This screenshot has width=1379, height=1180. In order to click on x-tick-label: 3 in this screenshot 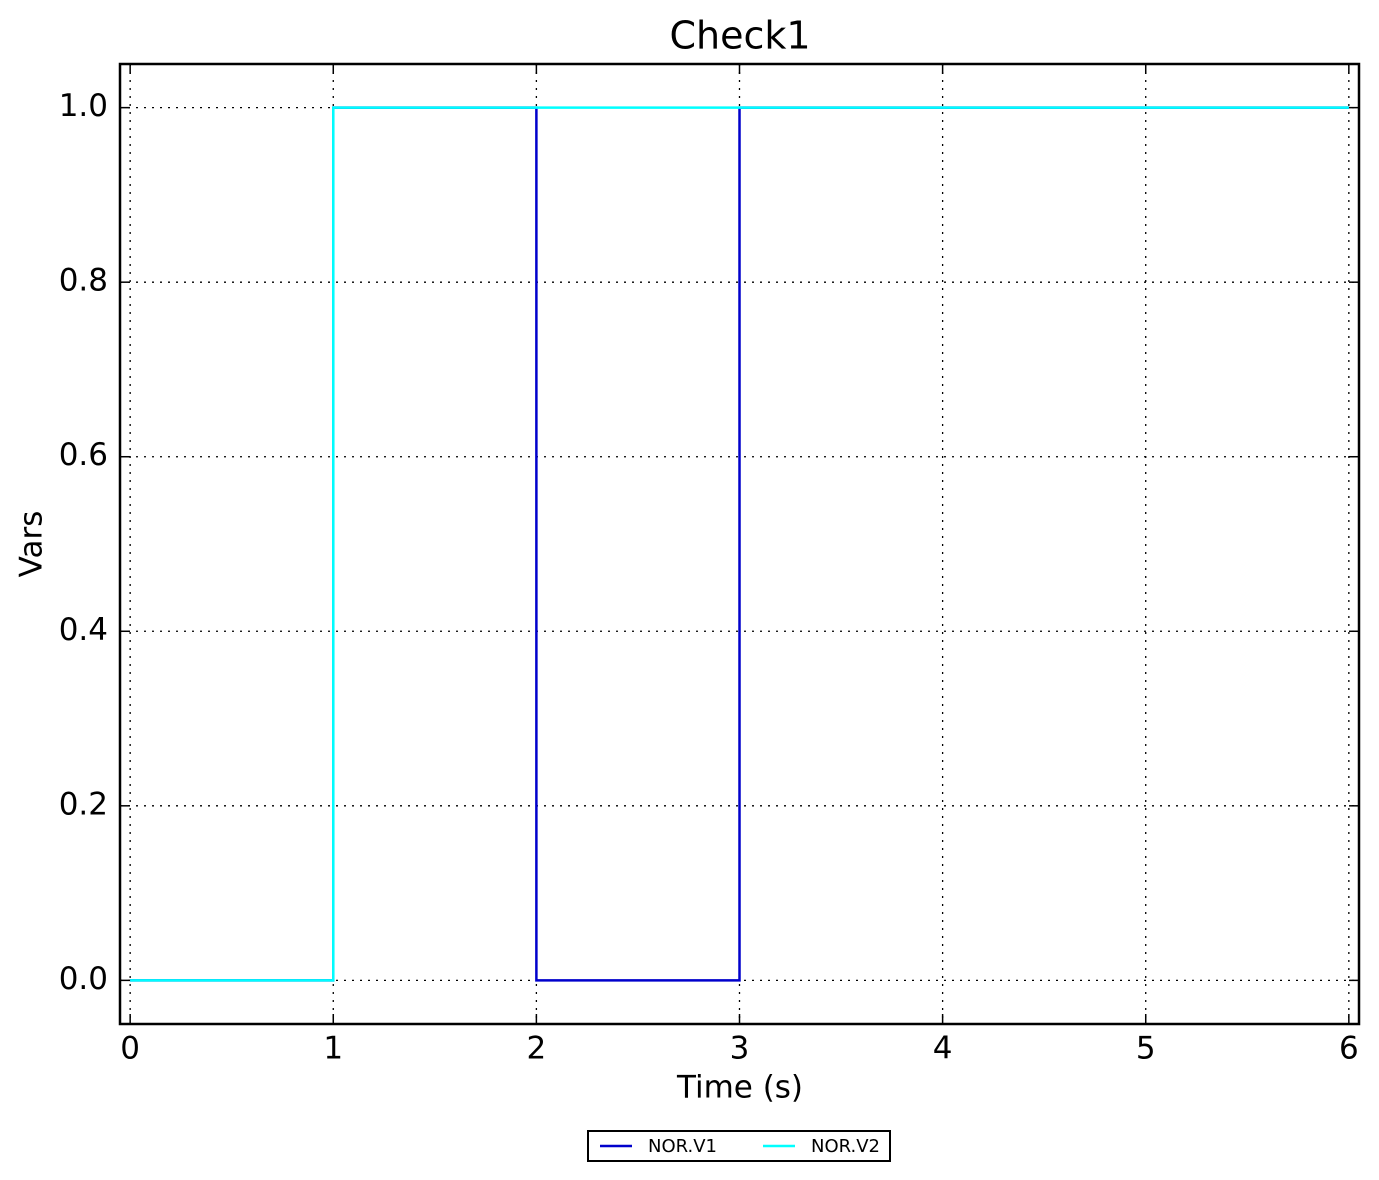, I will do `click(740, 1049)`.